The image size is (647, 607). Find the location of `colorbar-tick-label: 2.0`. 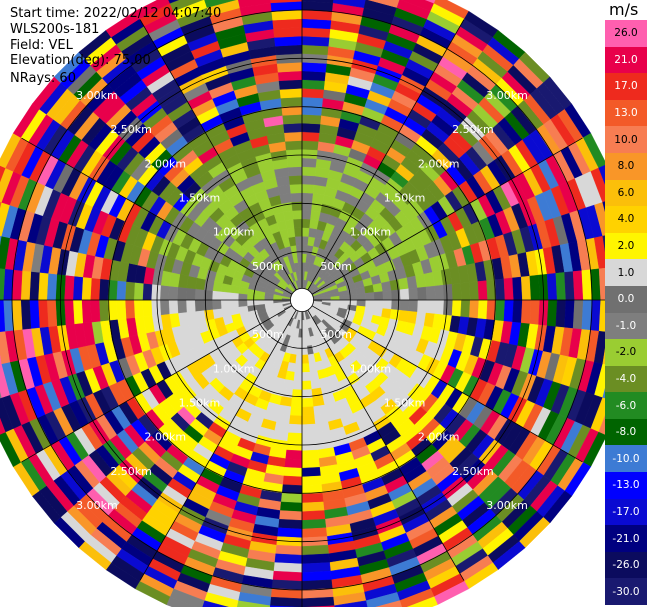

colorbar-tick-label: 2.0 is located at coordinates (626, 246).